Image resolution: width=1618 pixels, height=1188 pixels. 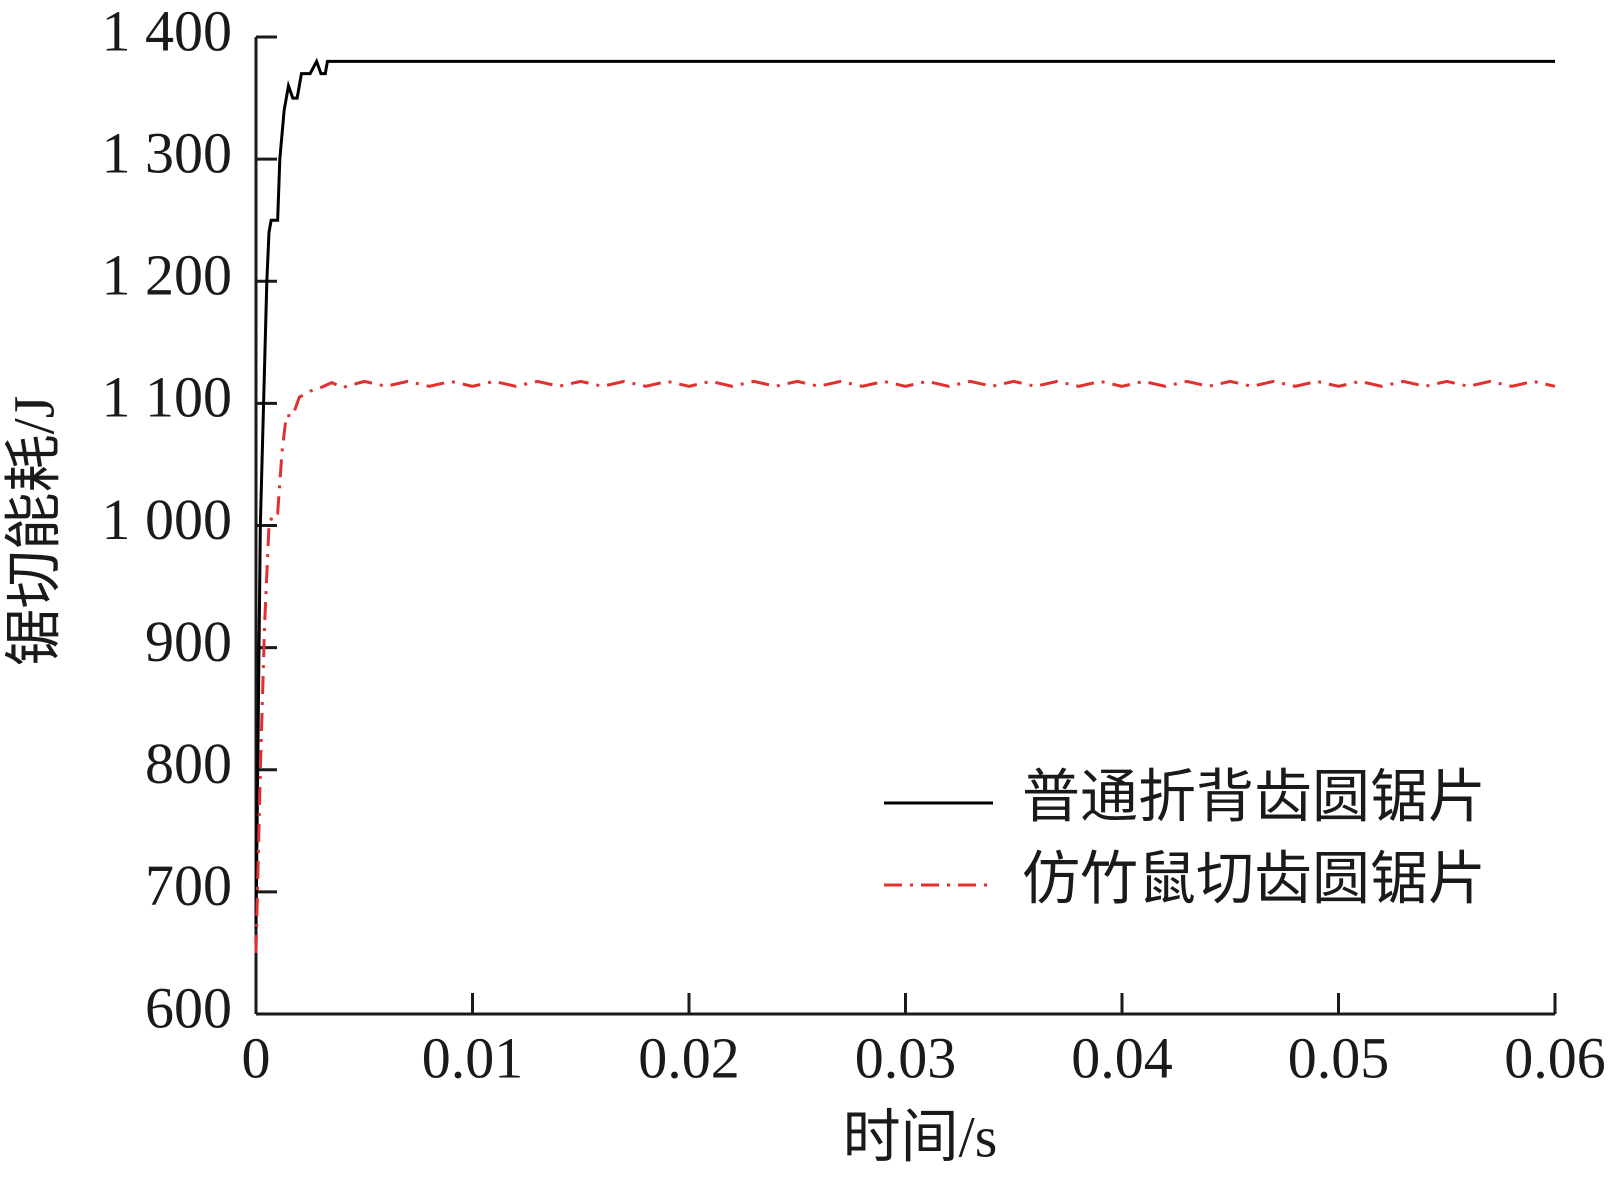 What do you see at coordinates (906, 1057) in the screenshot?
I see `x-tick-label: 0.03` at bounding box center [906, 1057].